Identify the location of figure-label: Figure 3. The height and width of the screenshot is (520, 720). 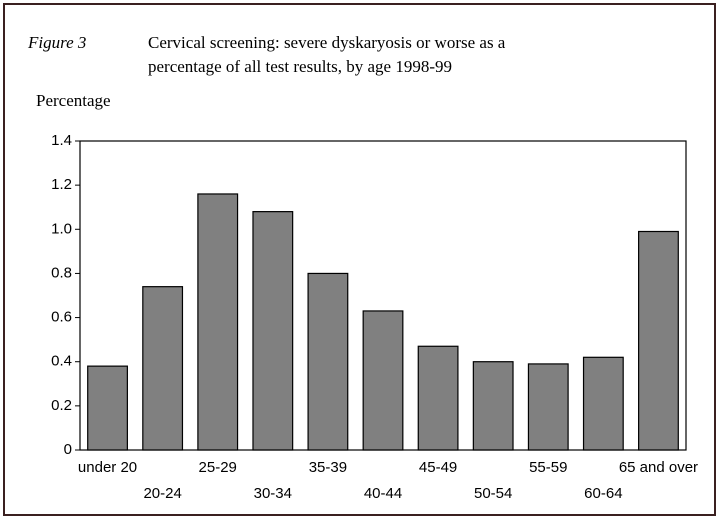
(56, 42).